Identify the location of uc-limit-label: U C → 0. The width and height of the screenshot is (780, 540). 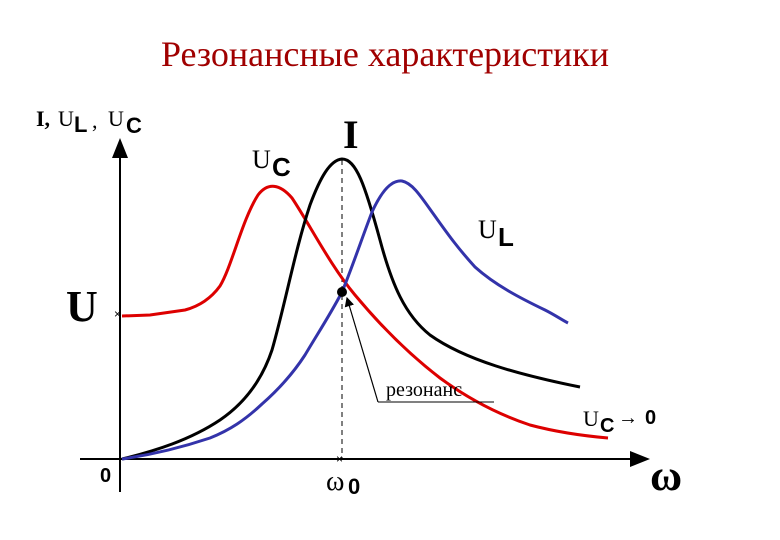
(619, 421).